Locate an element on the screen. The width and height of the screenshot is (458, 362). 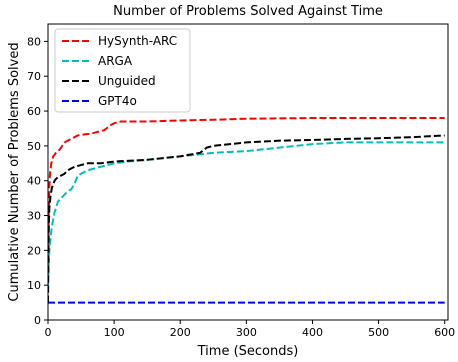
y-axis-ticks: 0 10 20 30 40 50 60 70 80 is located at coordinates (37, 181).